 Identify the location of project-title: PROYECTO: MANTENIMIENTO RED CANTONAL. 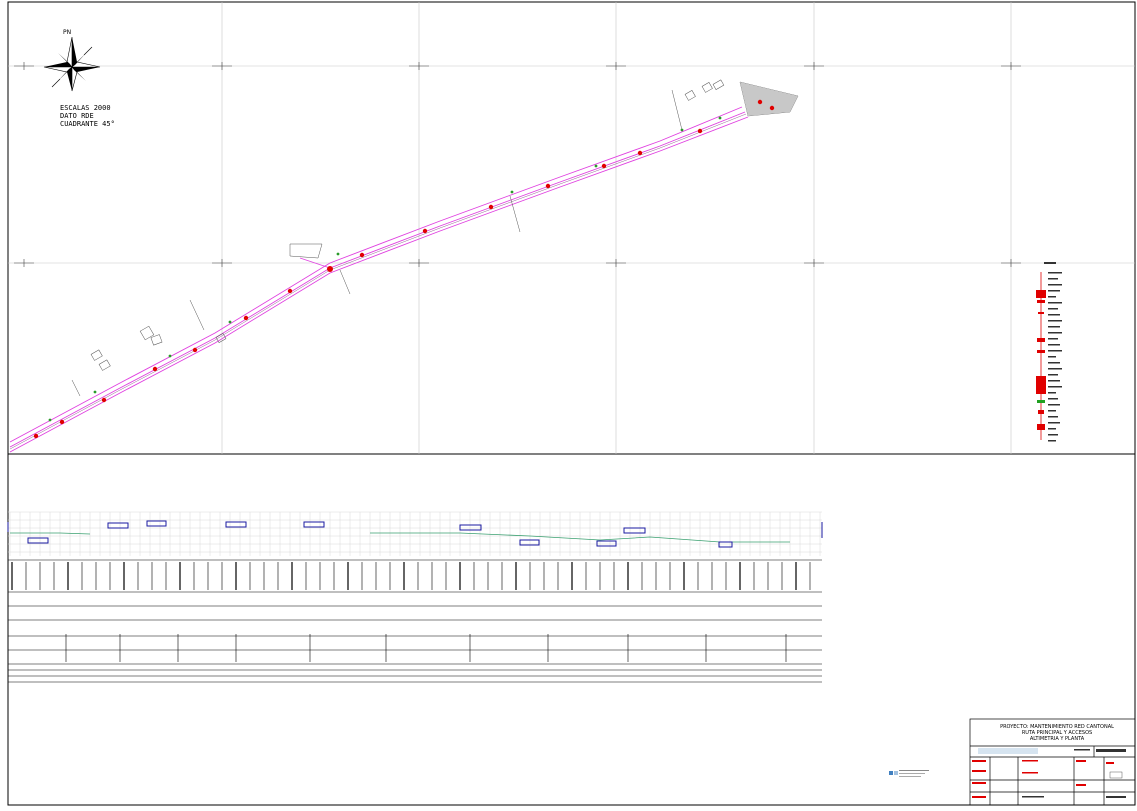
(1057, 727).